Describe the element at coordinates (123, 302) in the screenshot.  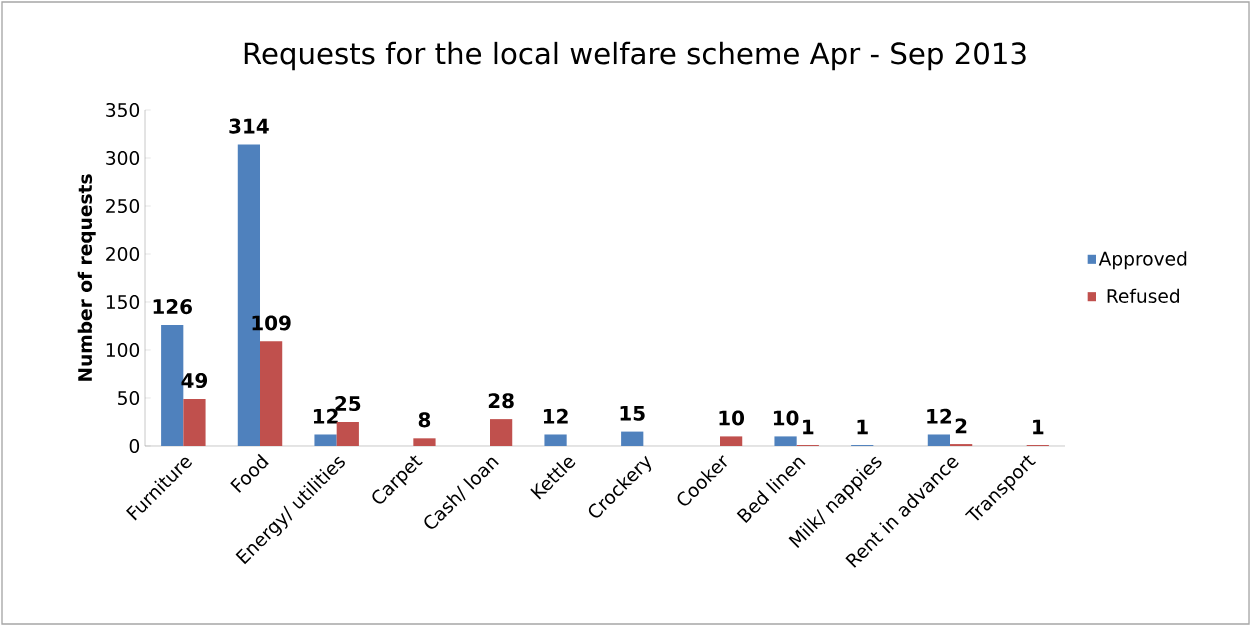
I see `y-tick-label: 150` at that location.